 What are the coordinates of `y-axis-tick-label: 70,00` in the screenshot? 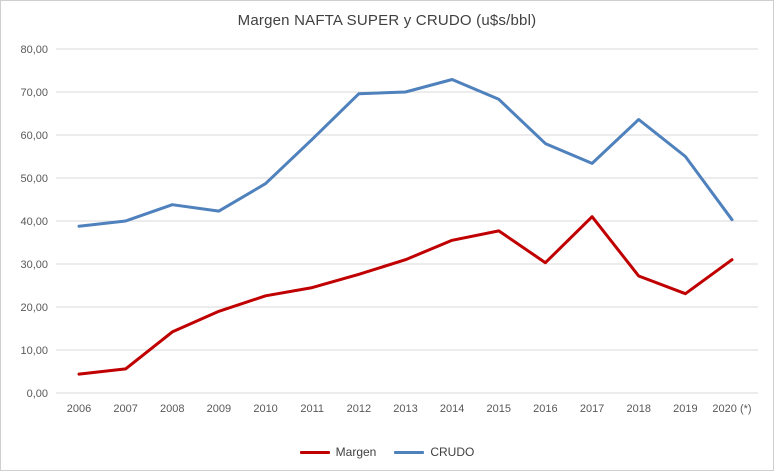 It's located at (34, 93).